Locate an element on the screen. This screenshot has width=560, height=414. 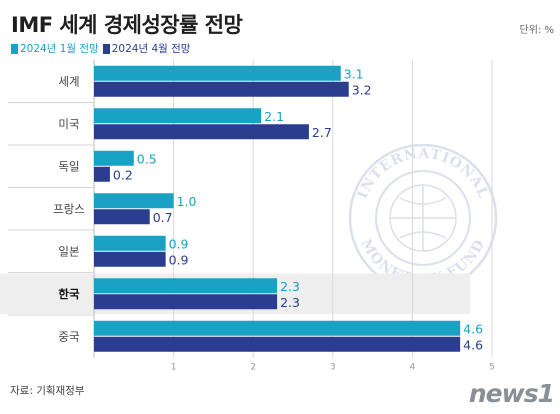
data-label: 1.0 is located at coordinates (187, 201).